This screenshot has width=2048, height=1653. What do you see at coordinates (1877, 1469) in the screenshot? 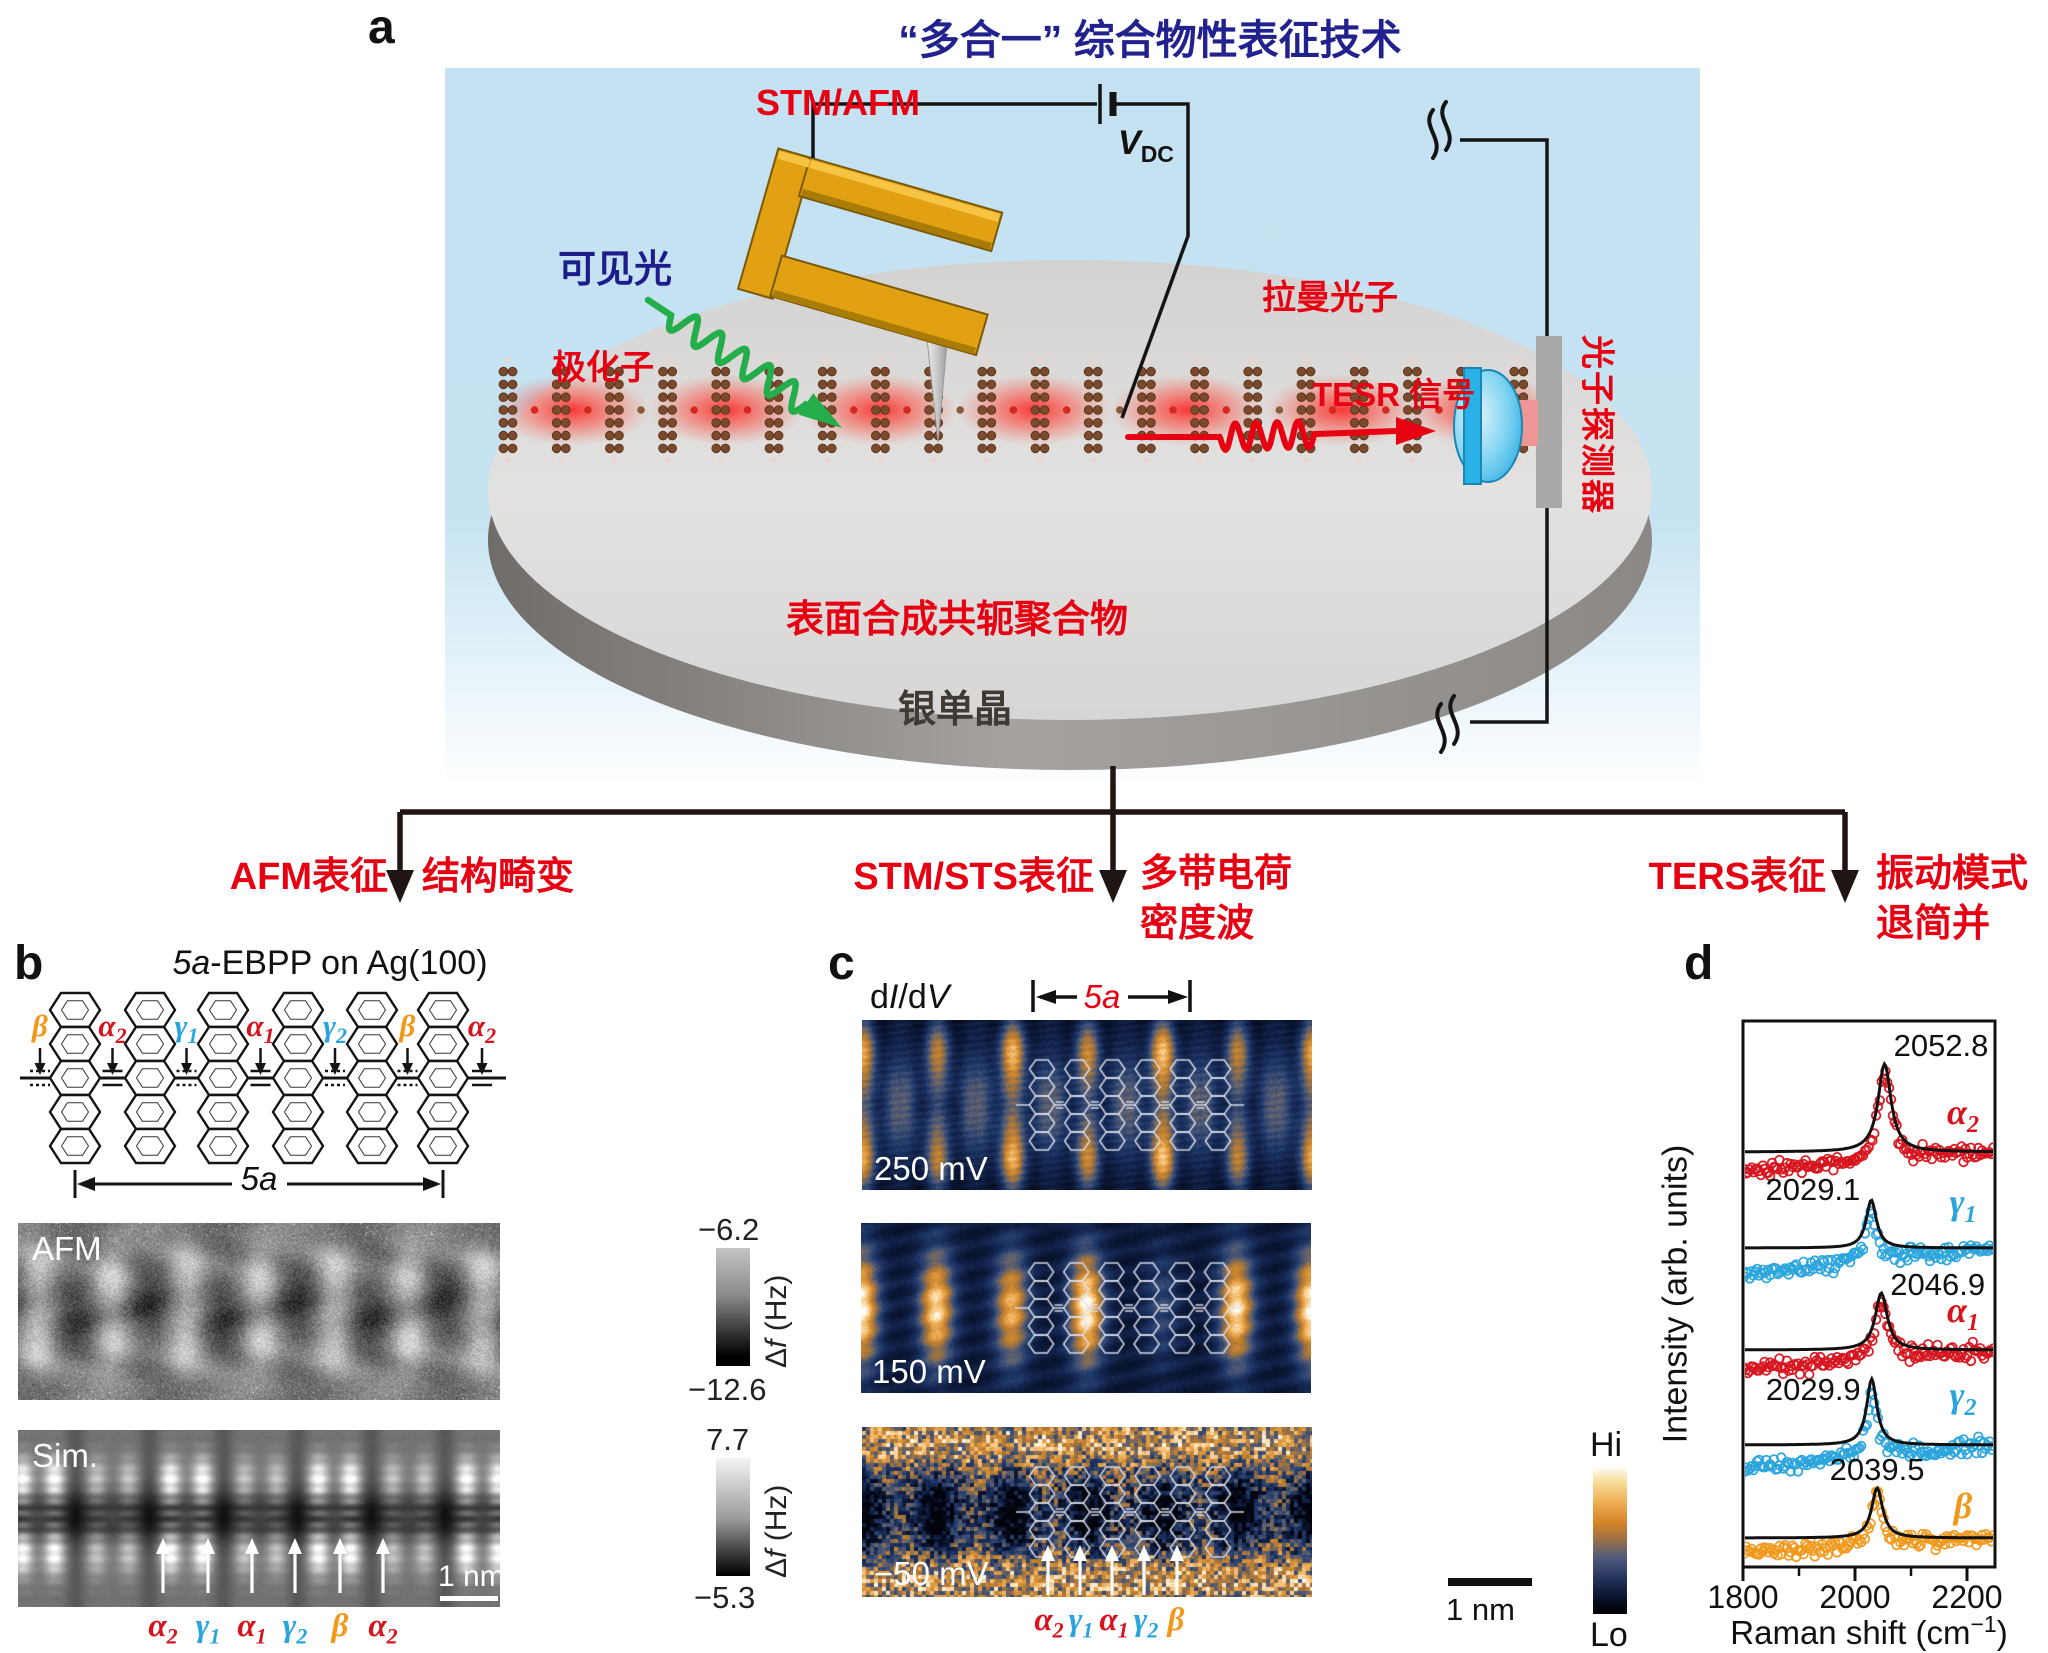
I see `svg-text: 2039.5` at bounding box center [1877, 1469].